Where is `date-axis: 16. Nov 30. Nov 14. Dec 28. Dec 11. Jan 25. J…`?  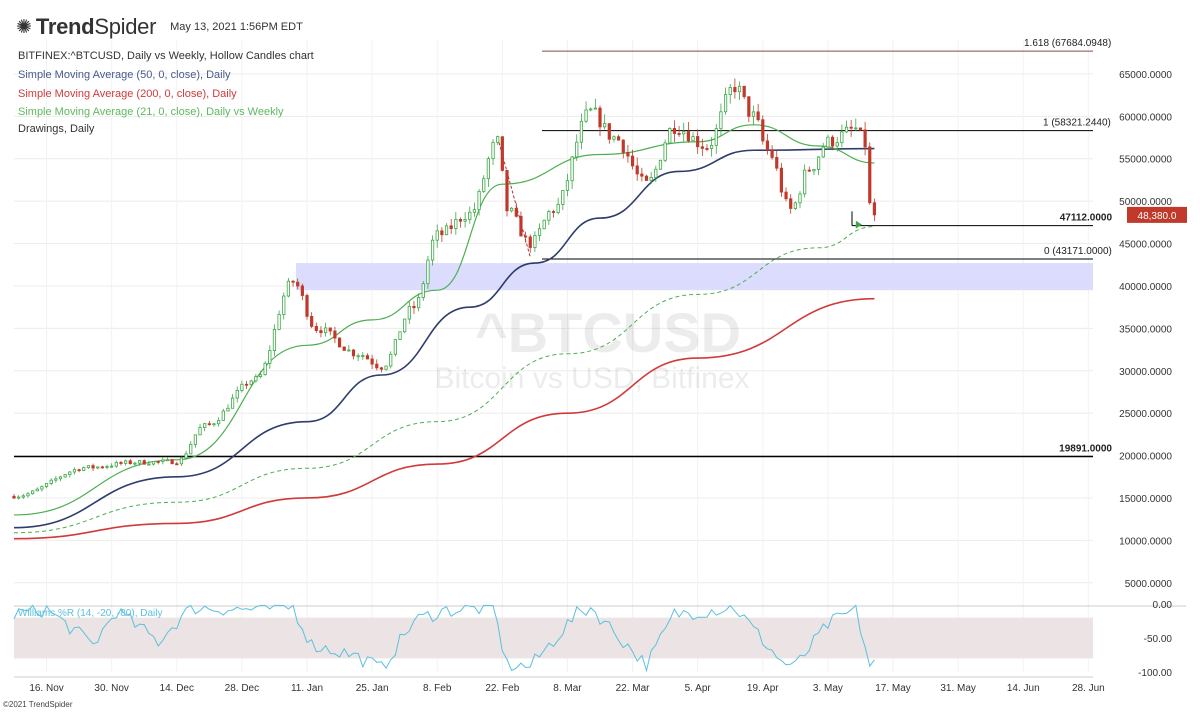
date-axis: 16. Nov 30. Nov 14. Dec 28. Dec 11. Jan 25. J… is located at coordinates (559, 685).